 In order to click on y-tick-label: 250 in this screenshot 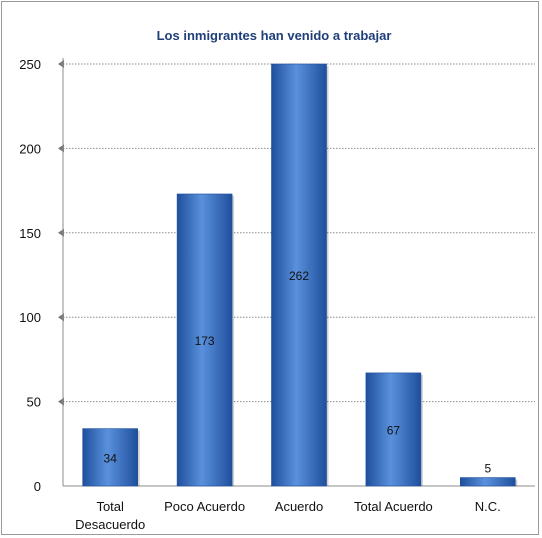, I will do `click(30, 64)`.